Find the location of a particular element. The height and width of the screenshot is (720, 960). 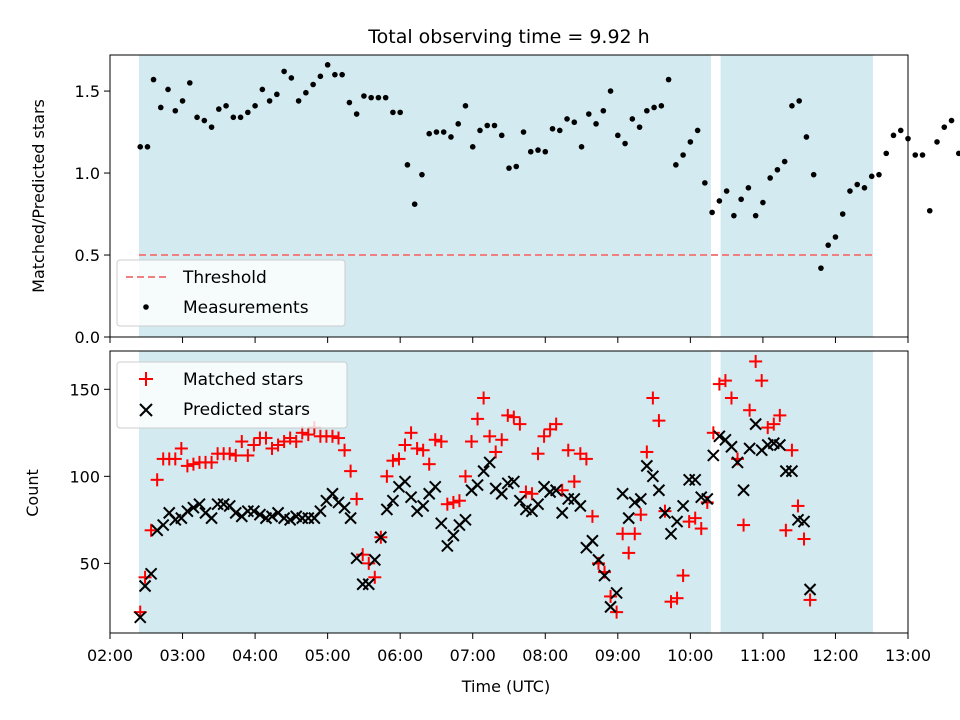

bottom-y-axis-label: Count is located at coordinates (32, 493).